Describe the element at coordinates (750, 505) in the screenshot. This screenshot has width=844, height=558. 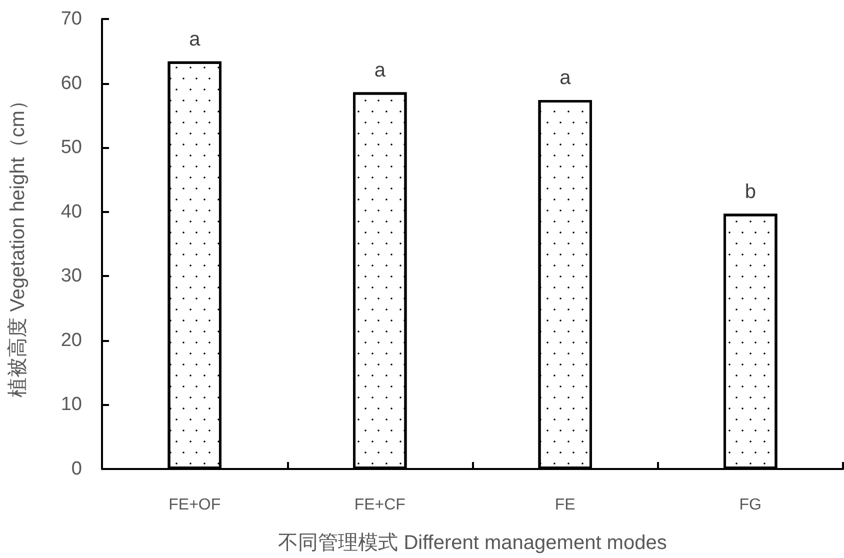
I see `x-tick-label: FG` at that location.